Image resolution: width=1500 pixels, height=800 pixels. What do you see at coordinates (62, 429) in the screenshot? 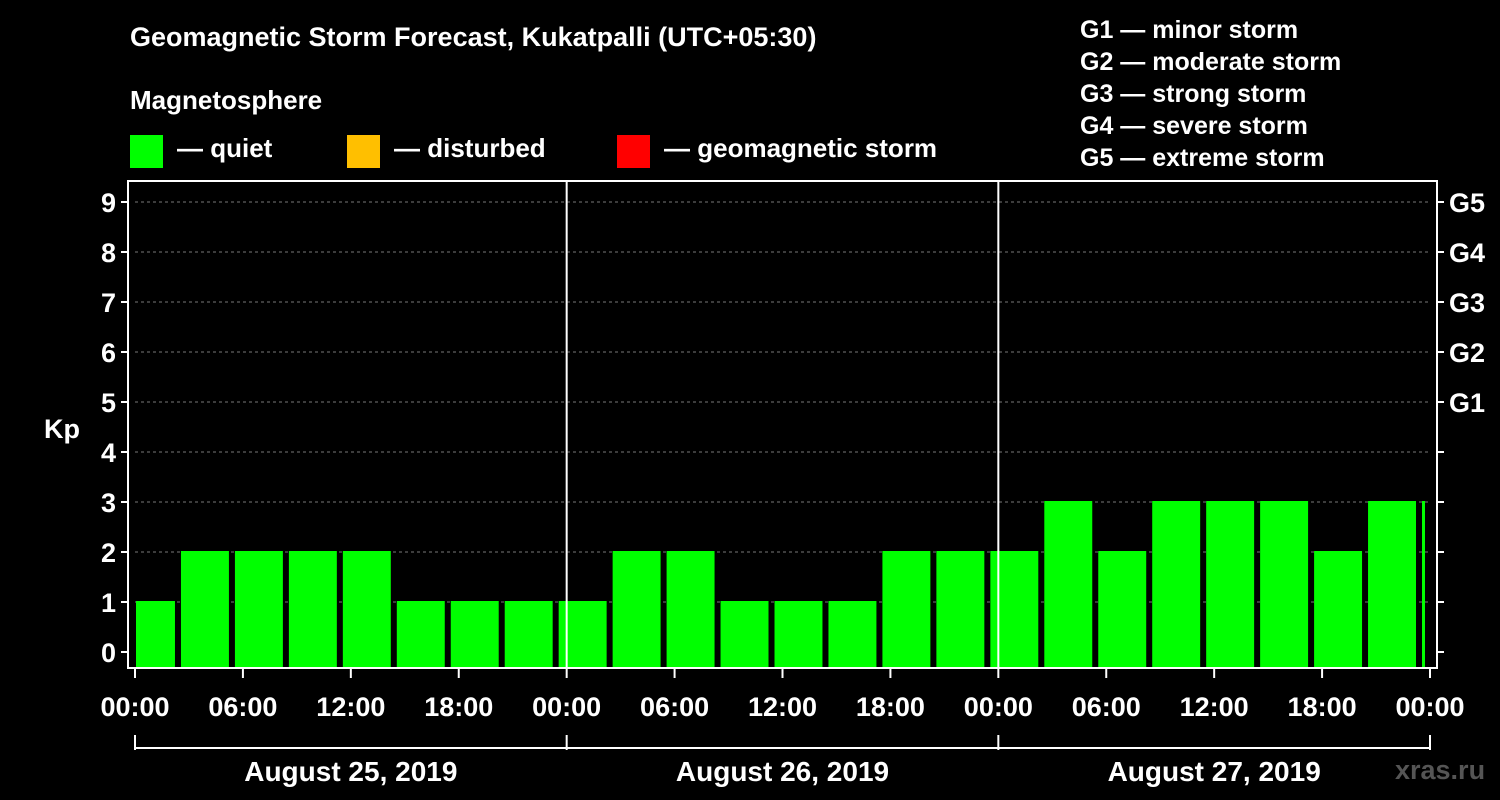
I see `y-axis-label: Kp` at bounding box center [62, 429].